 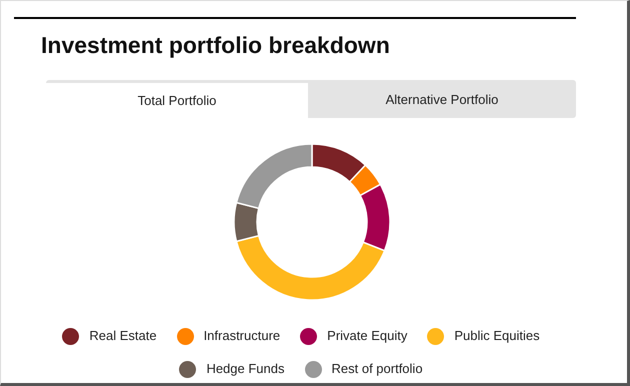 What do you see at coordinates (177, 100) in the screenshot?
I see `text: Total Portfolio` at bounding box center [177, 100].